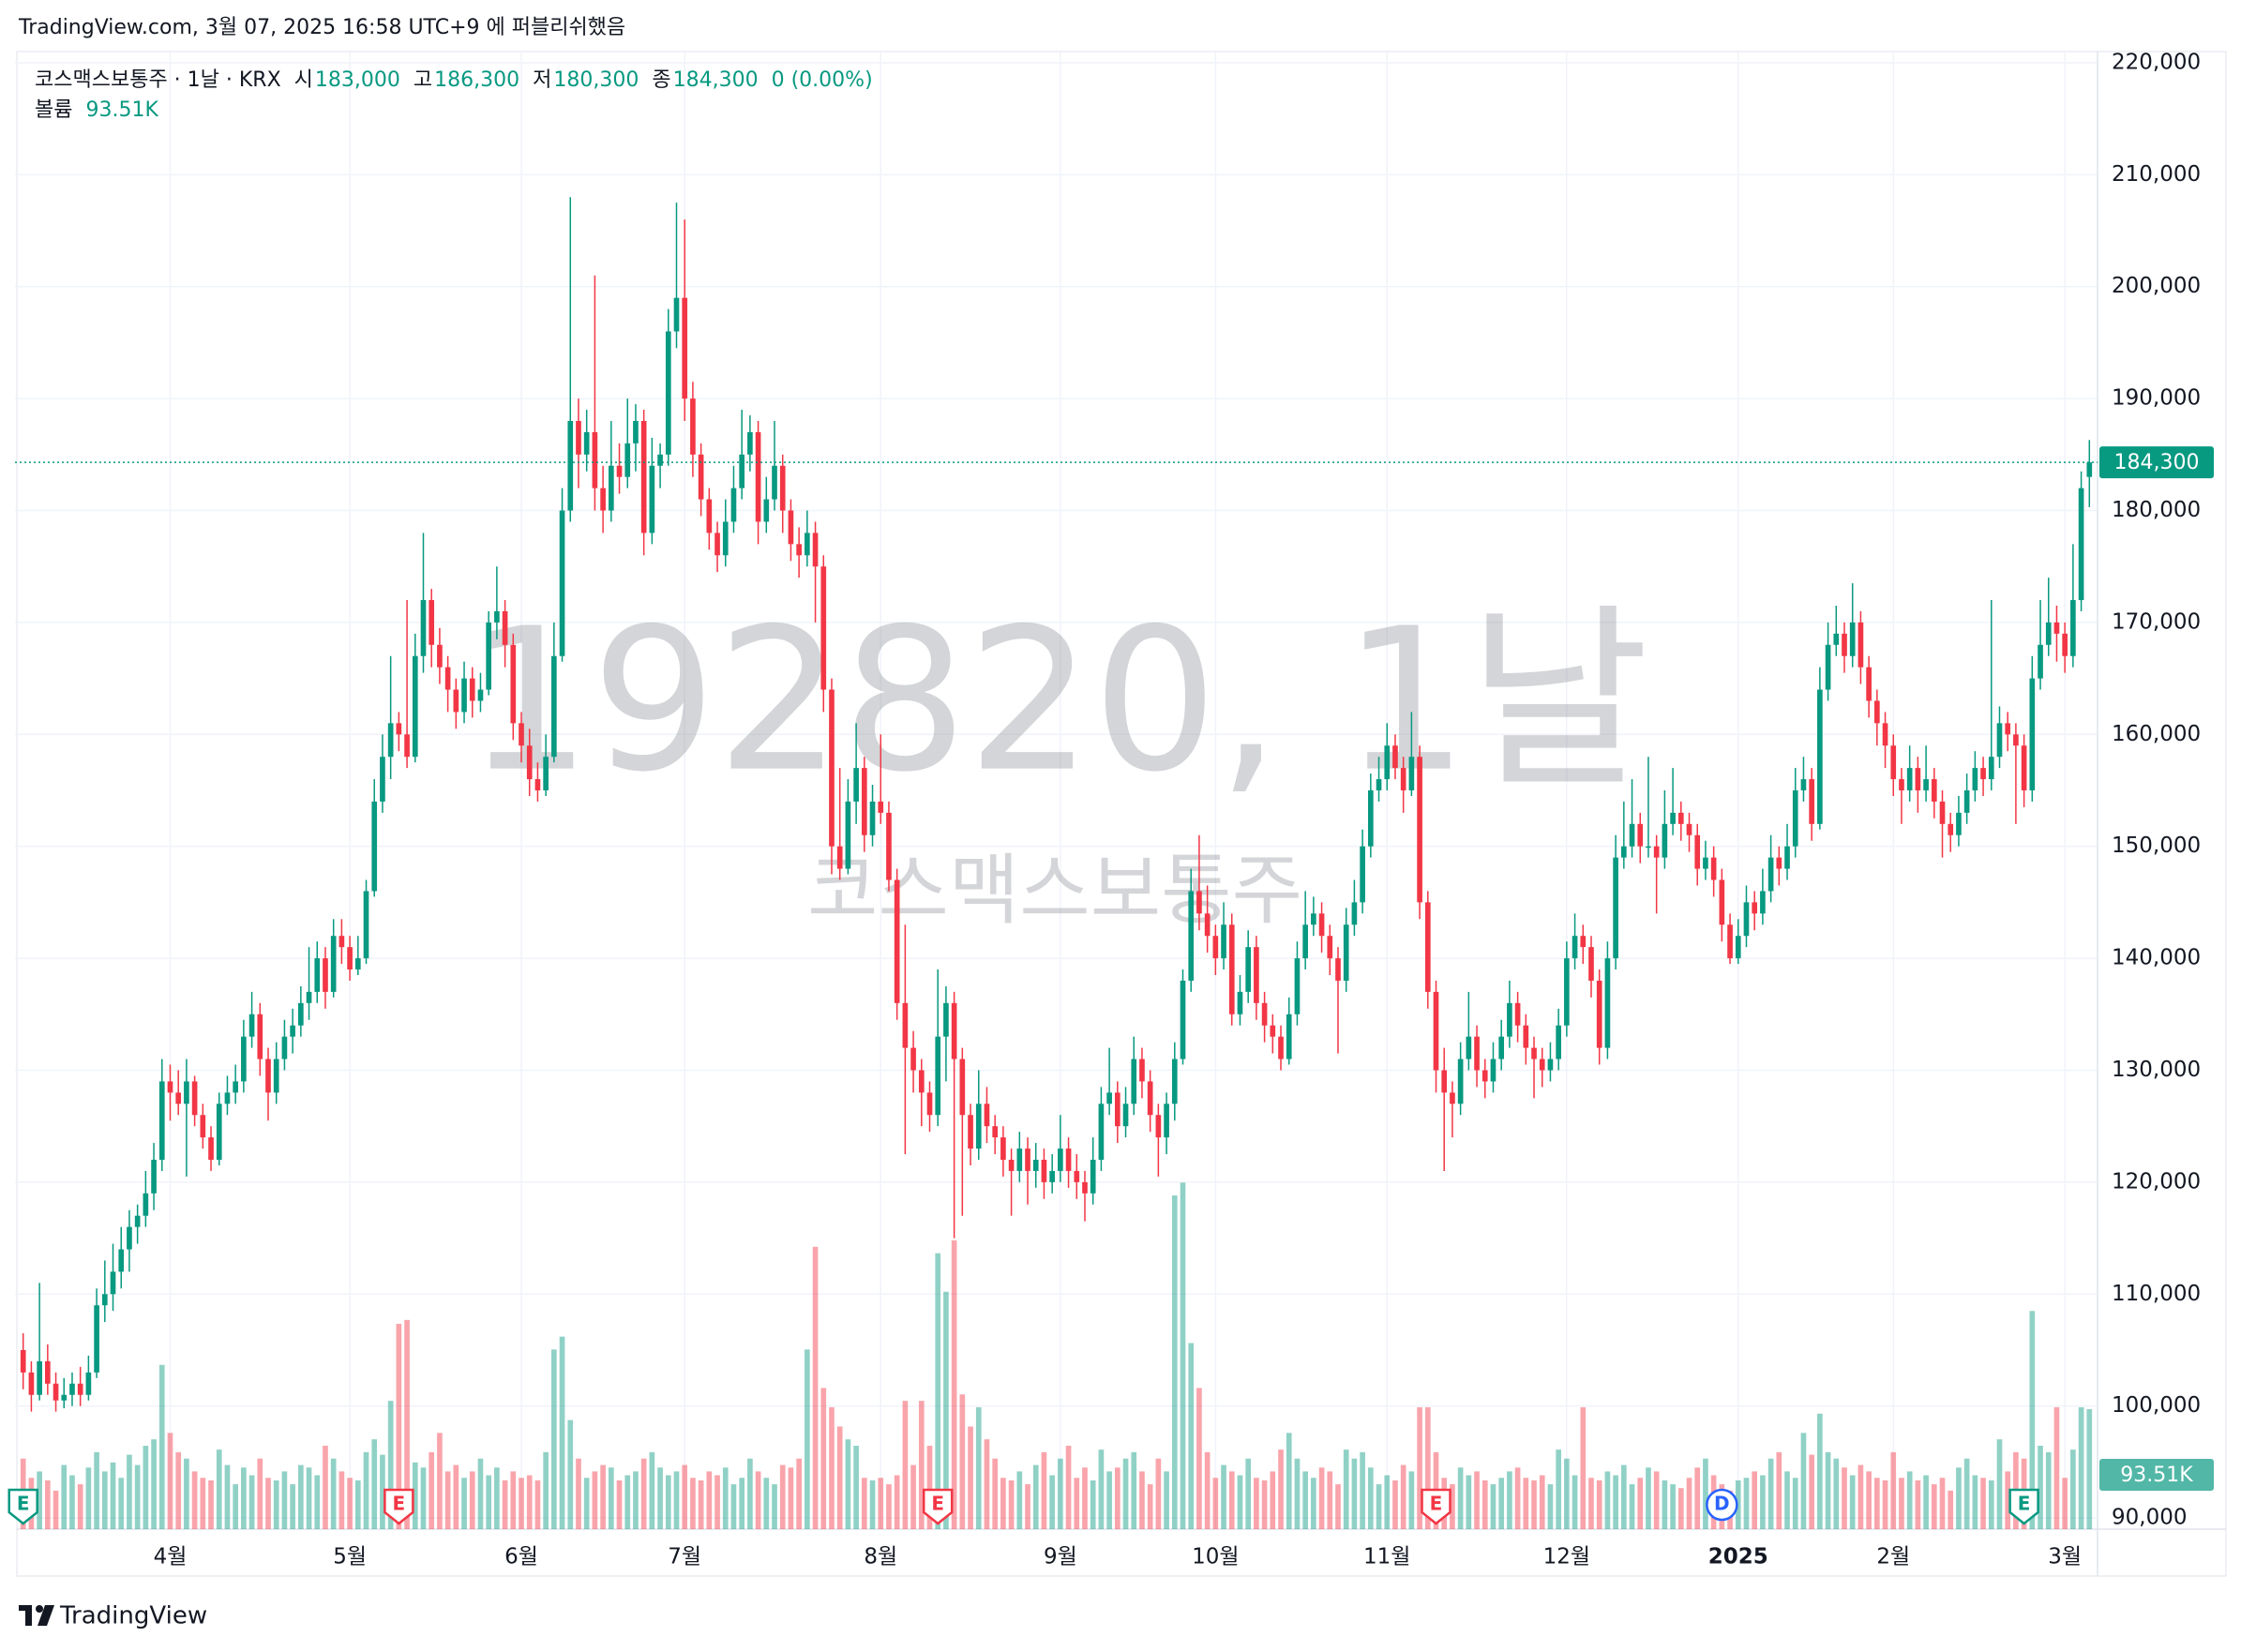  Describe the element at coordinates (2156, 1474) in the screenshot. I see `volume-label-box` at that location.